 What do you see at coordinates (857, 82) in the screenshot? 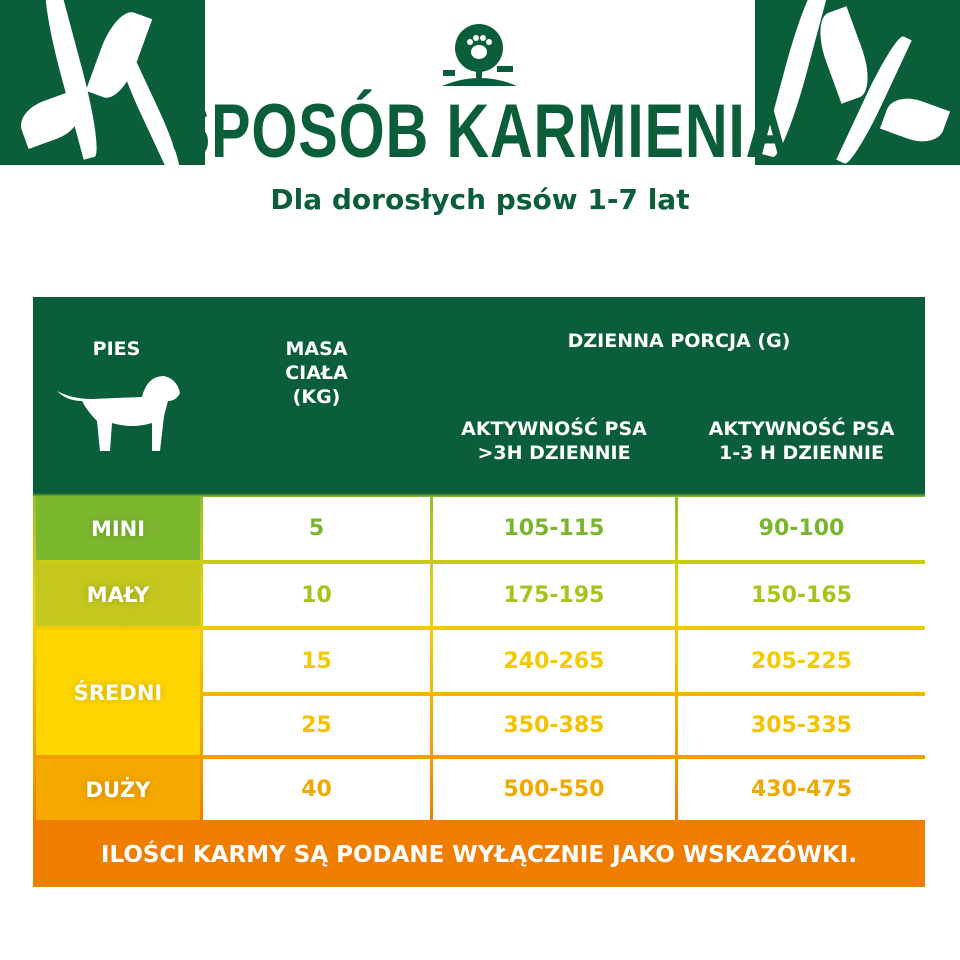
I see `decorative-leaves-right` at bounding box center [857, 82].